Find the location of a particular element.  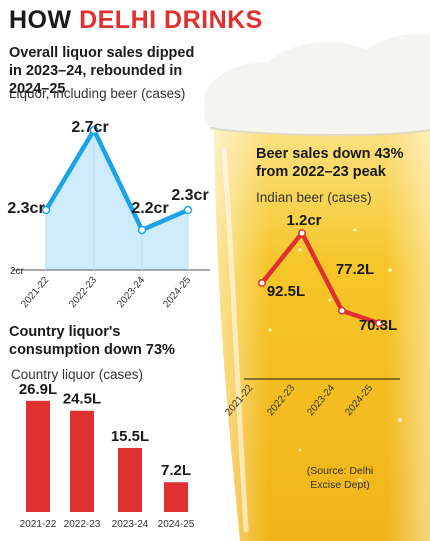

chart3-tick-label: 2023-24 is located at coordinates (321, 401).